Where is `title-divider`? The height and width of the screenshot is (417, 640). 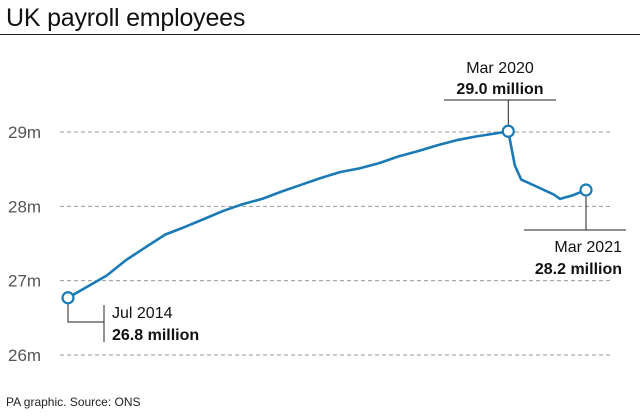
title-divider is located at coordinates (320, 34).